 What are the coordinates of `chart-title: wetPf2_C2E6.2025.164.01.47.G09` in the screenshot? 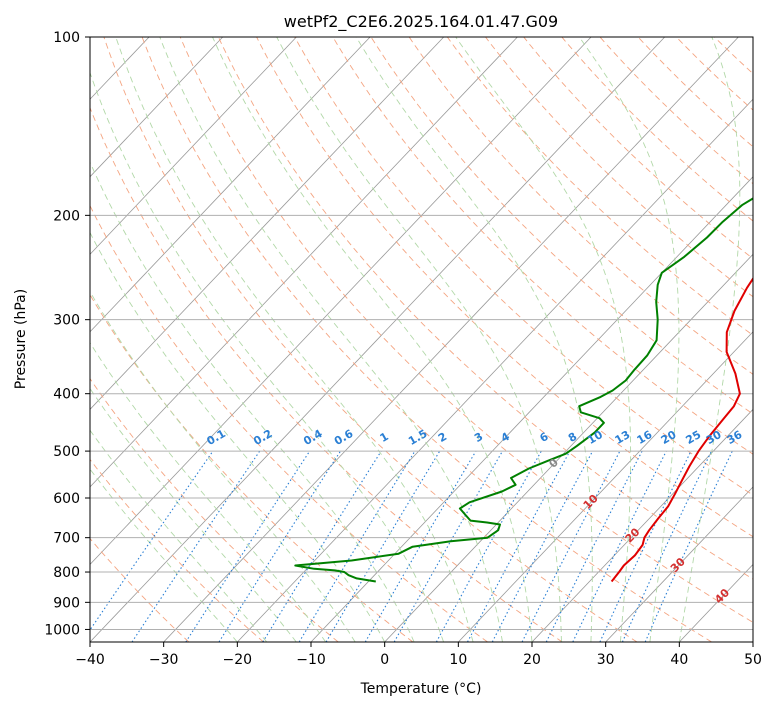 It's located at (421, 22).